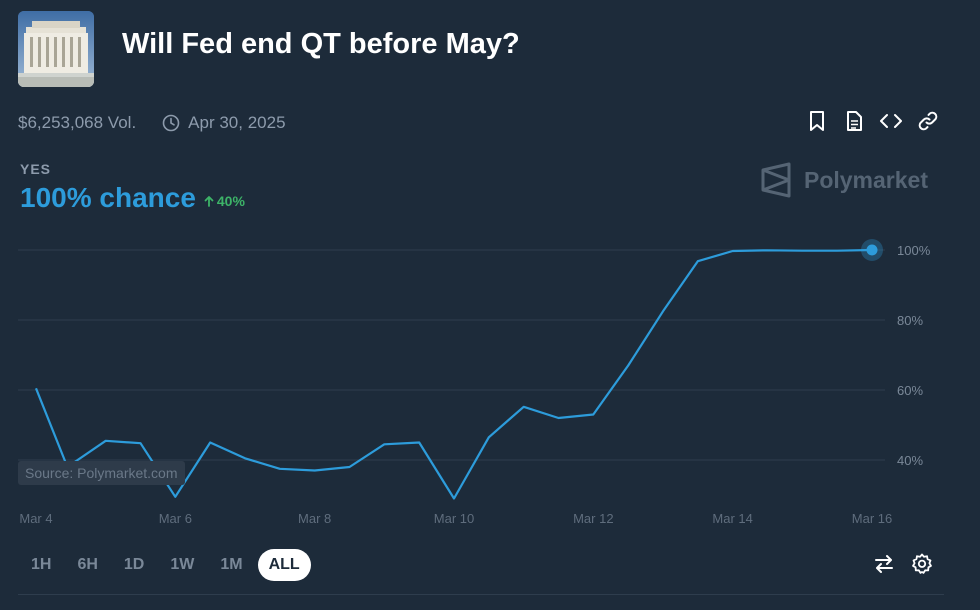 This screenshot has width=980, height=610. What do you see at coordinates (87, 564) in the screenshot?
I see `range-6h: 6H` at bounding box center [87, 564].